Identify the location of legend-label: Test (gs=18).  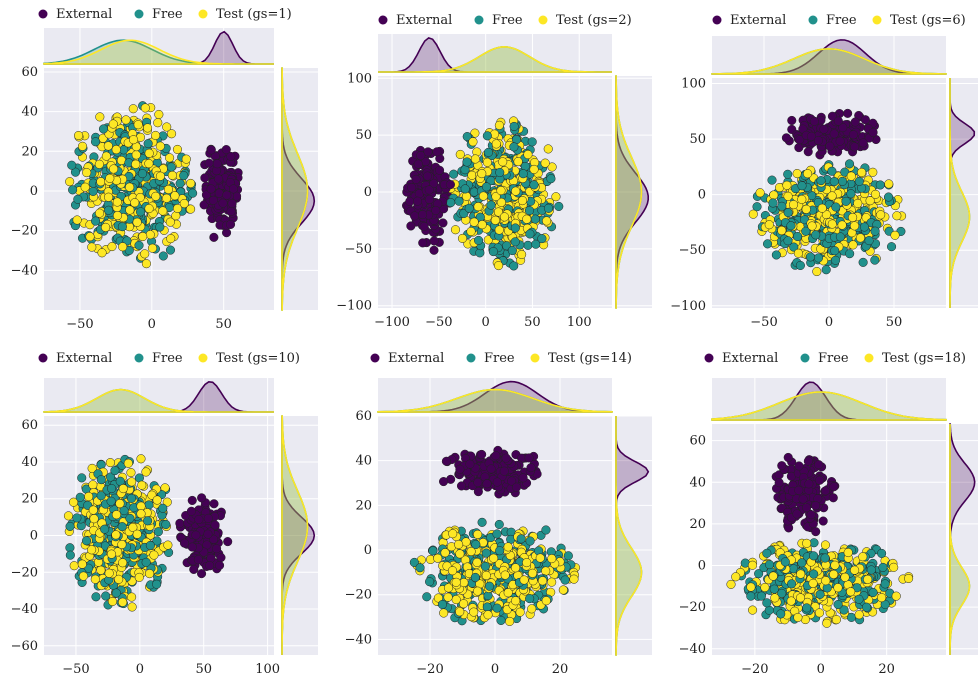
(924, 358).